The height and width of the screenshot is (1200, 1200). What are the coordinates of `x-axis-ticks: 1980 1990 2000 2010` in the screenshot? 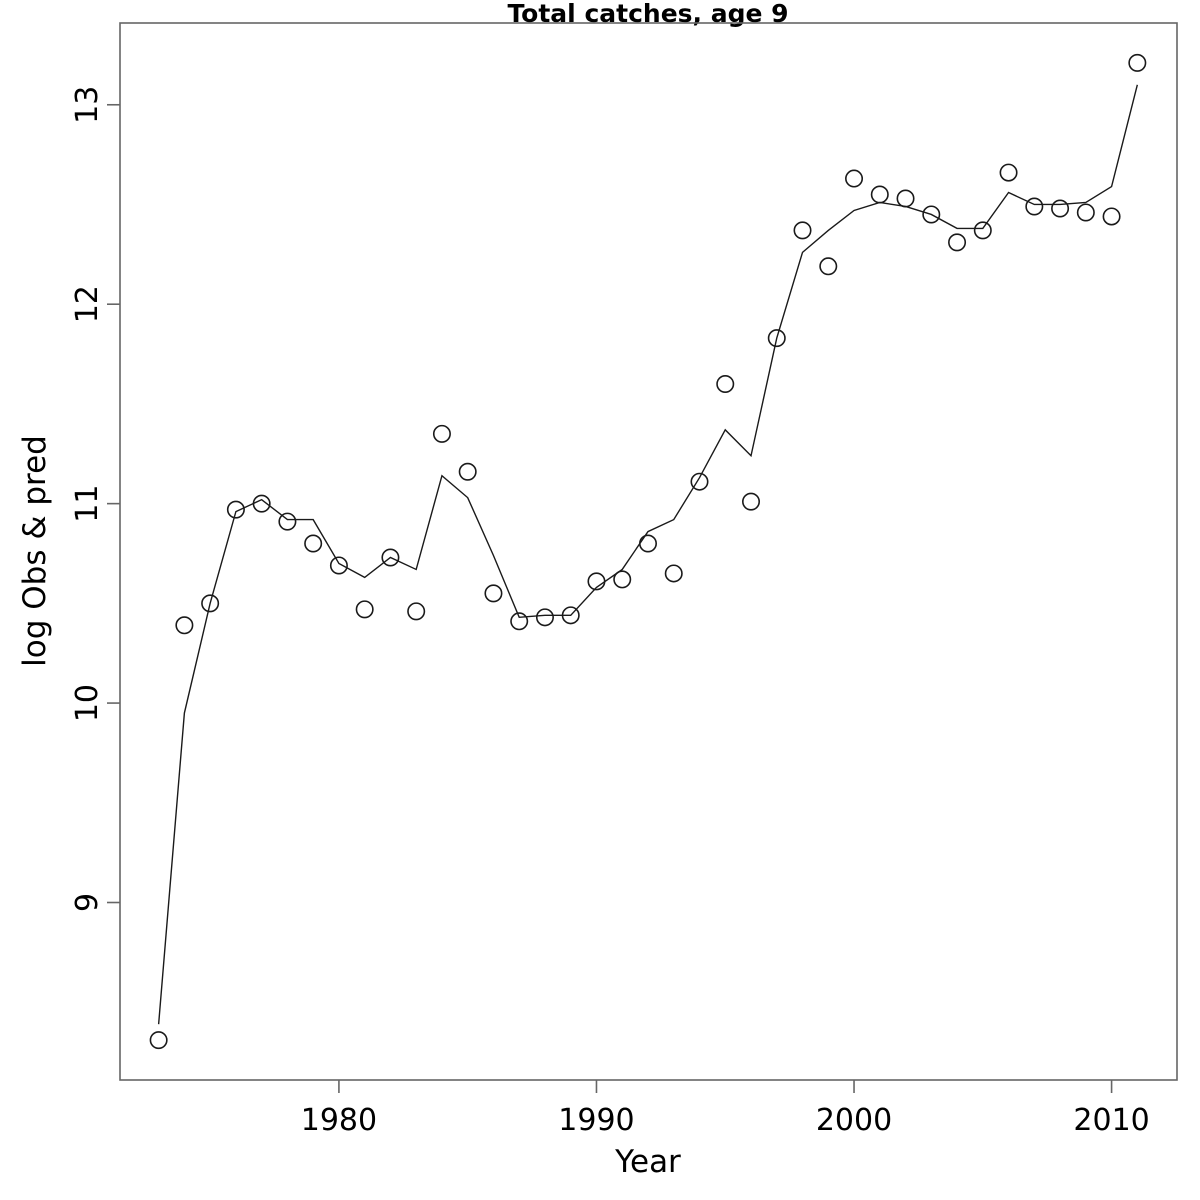 It's located at (725, 1109).